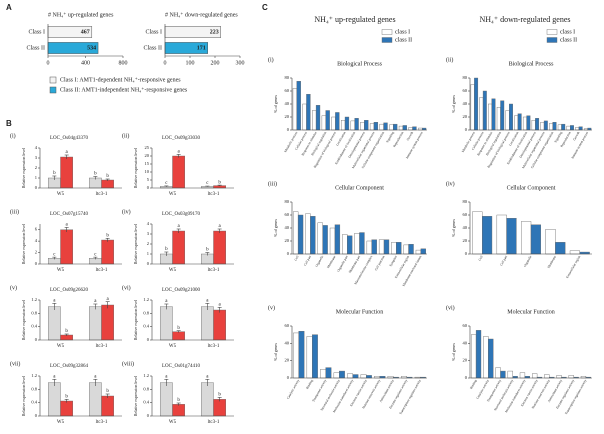  Describe the element at coordinates (37, 32) in the screenshot. I see `category-label: Class I` at that location.